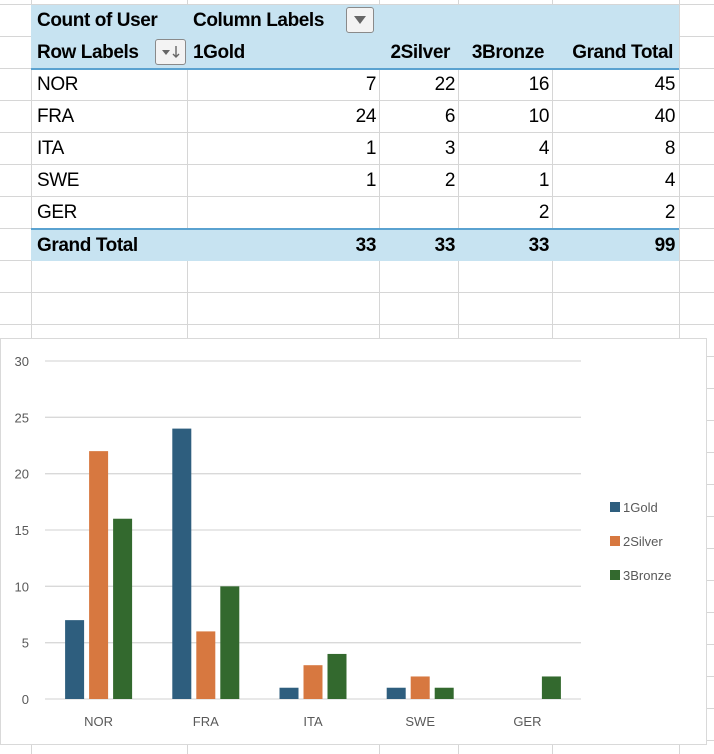 The image size is (714, 754). What do you see at coordinates (258, 20) in the screenshot?
I see `column-labels-header: Column Labels` at bounding box center [258, 20].